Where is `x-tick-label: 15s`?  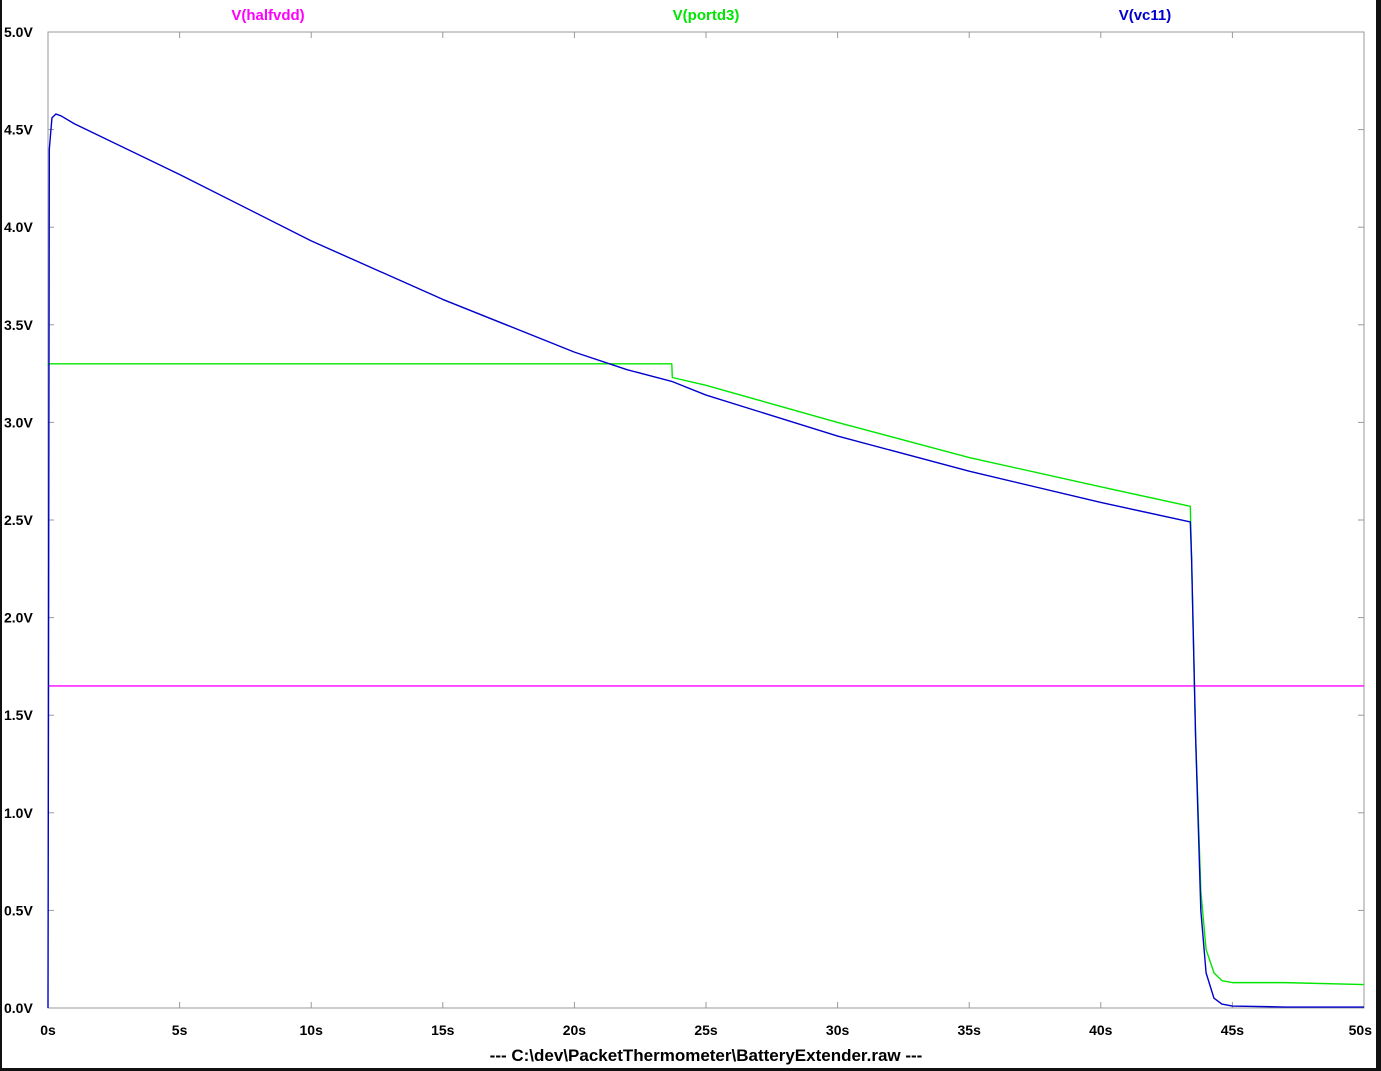 x-tick-label: 15s is located at coordinates (443, 1030).